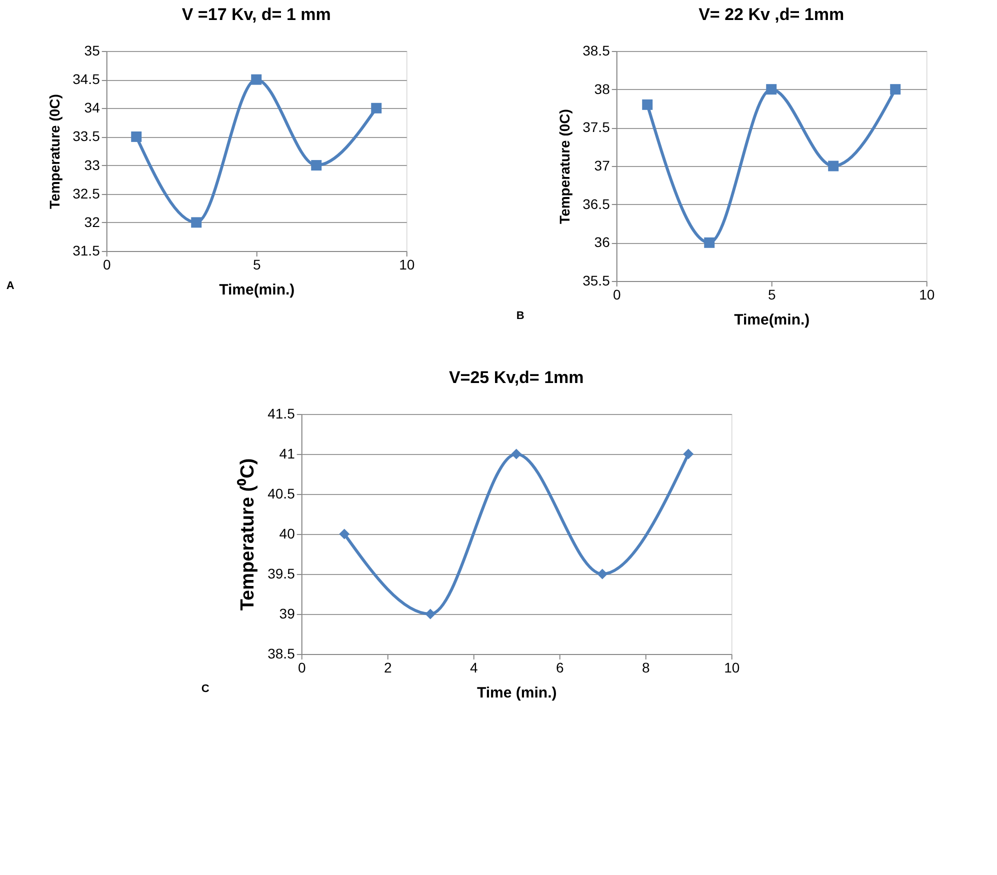 The width and height of the screenshot is (997, 875). What do you see at coordinates (596, 204) in the screenshot?
I see `y-tick-label: 36.5` at bounding box center [596, 204].